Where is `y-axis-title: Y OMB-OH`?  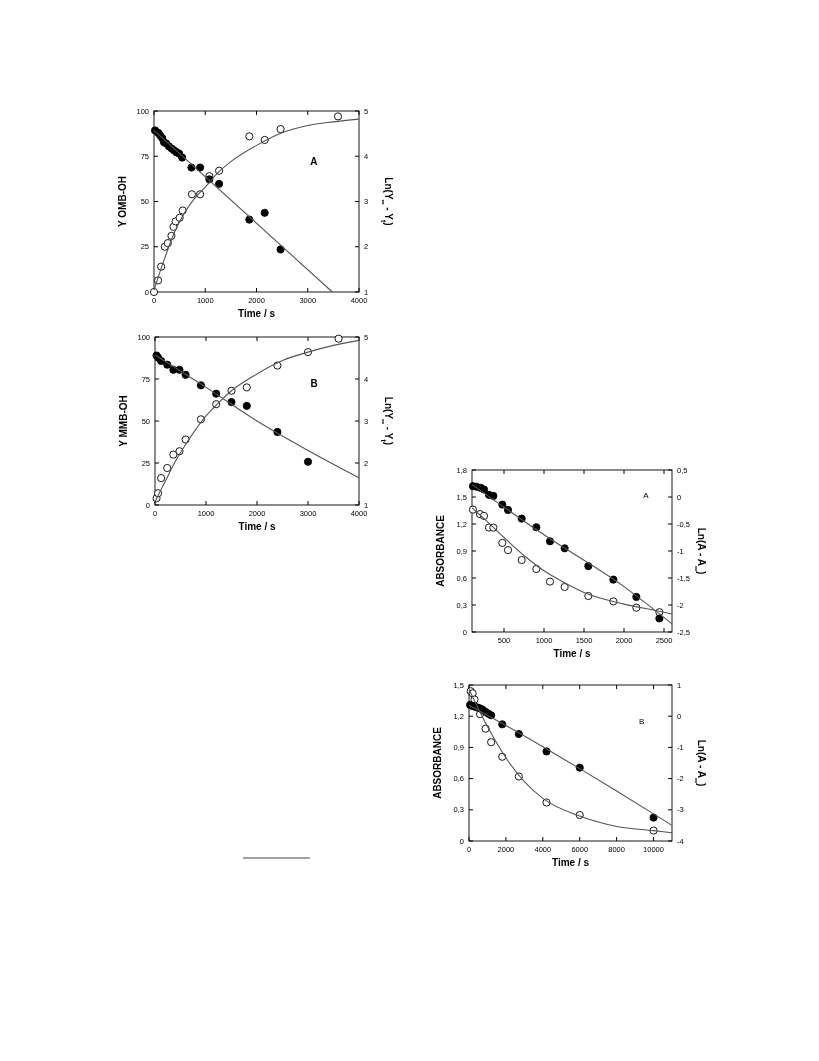 y-axis-title: Y OMB-OH is located at coordinates (122, 201).